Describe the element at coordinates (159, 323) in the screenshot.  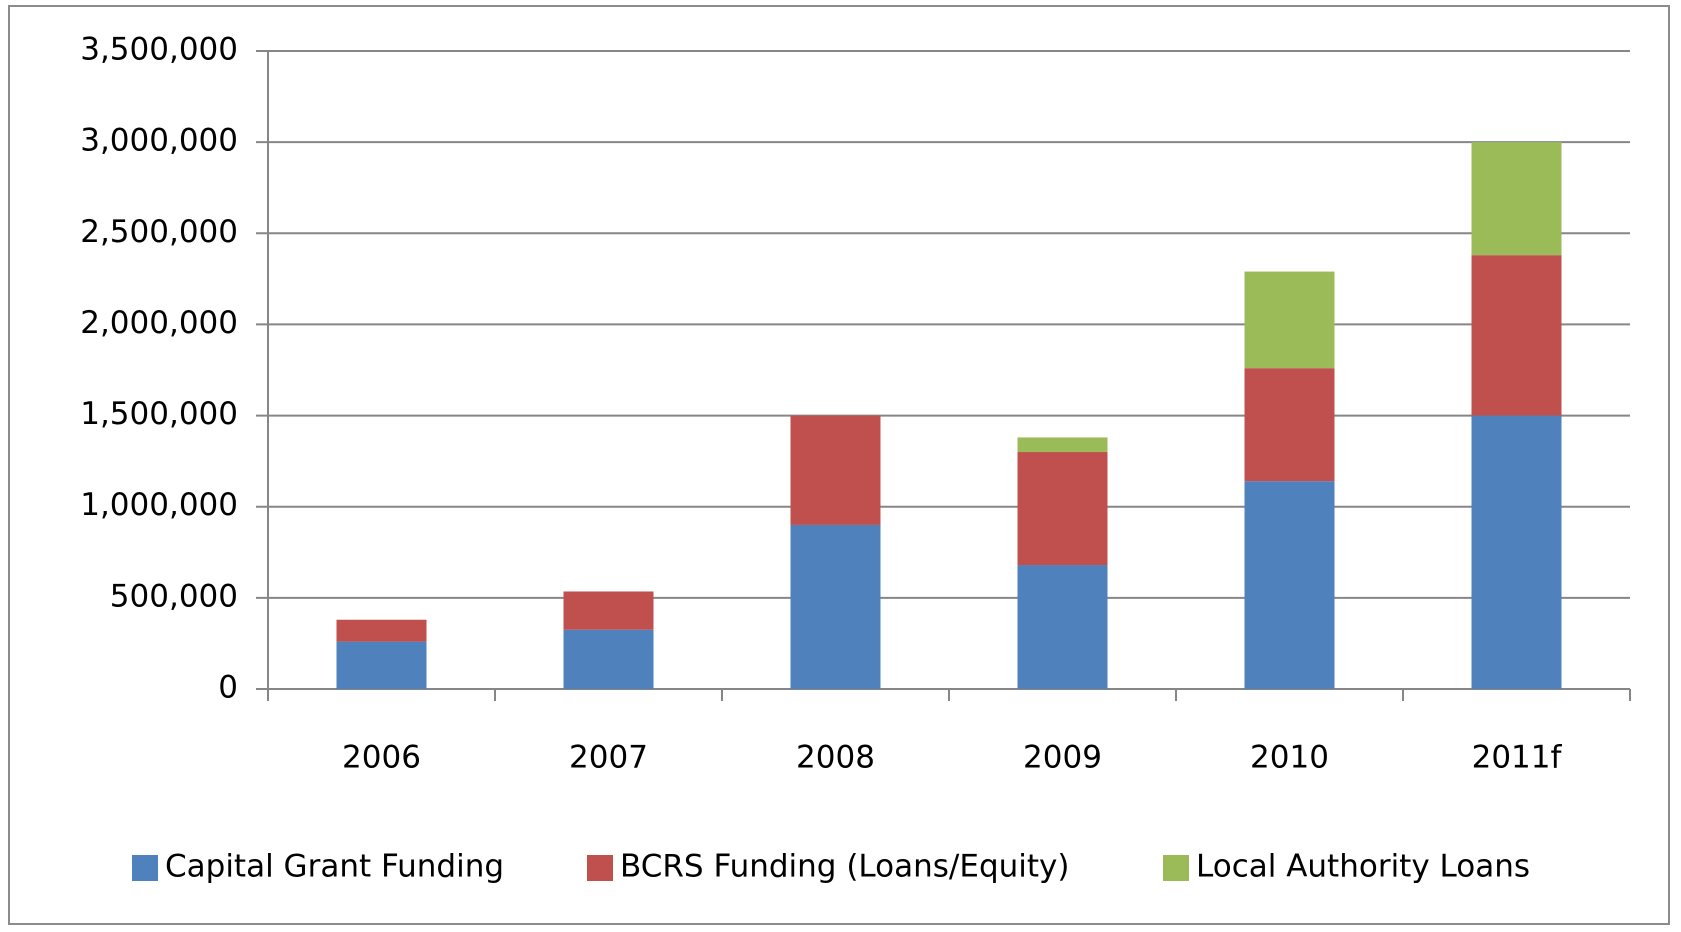
I see `y-tick-label: 2,000,000` at that location.